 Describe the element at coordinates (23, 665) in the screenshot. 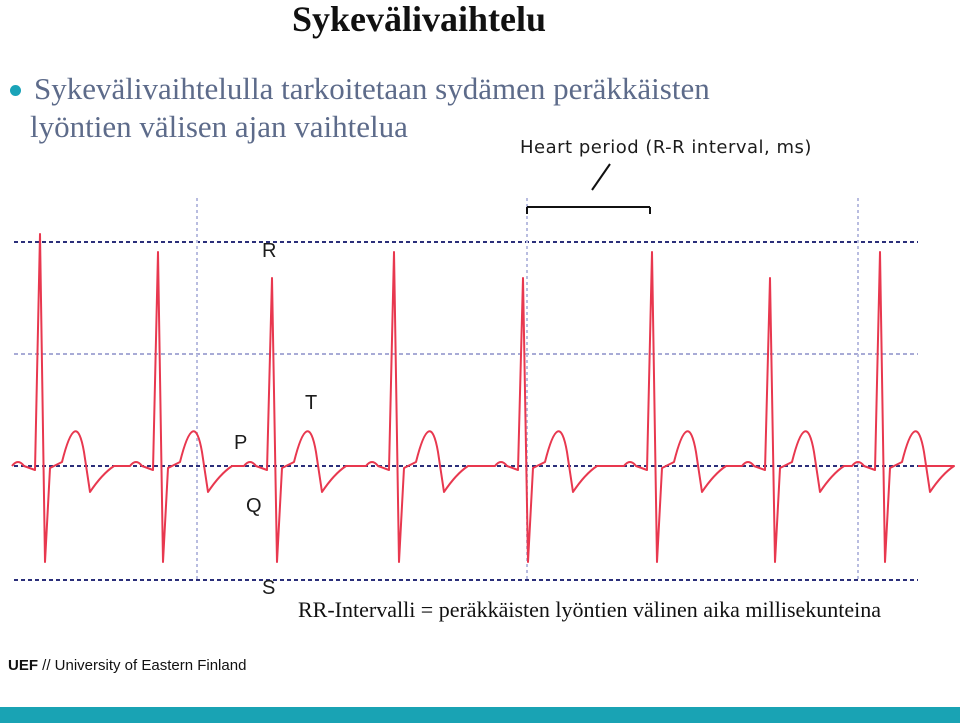

I see `footer-brand: UEF` at that location.